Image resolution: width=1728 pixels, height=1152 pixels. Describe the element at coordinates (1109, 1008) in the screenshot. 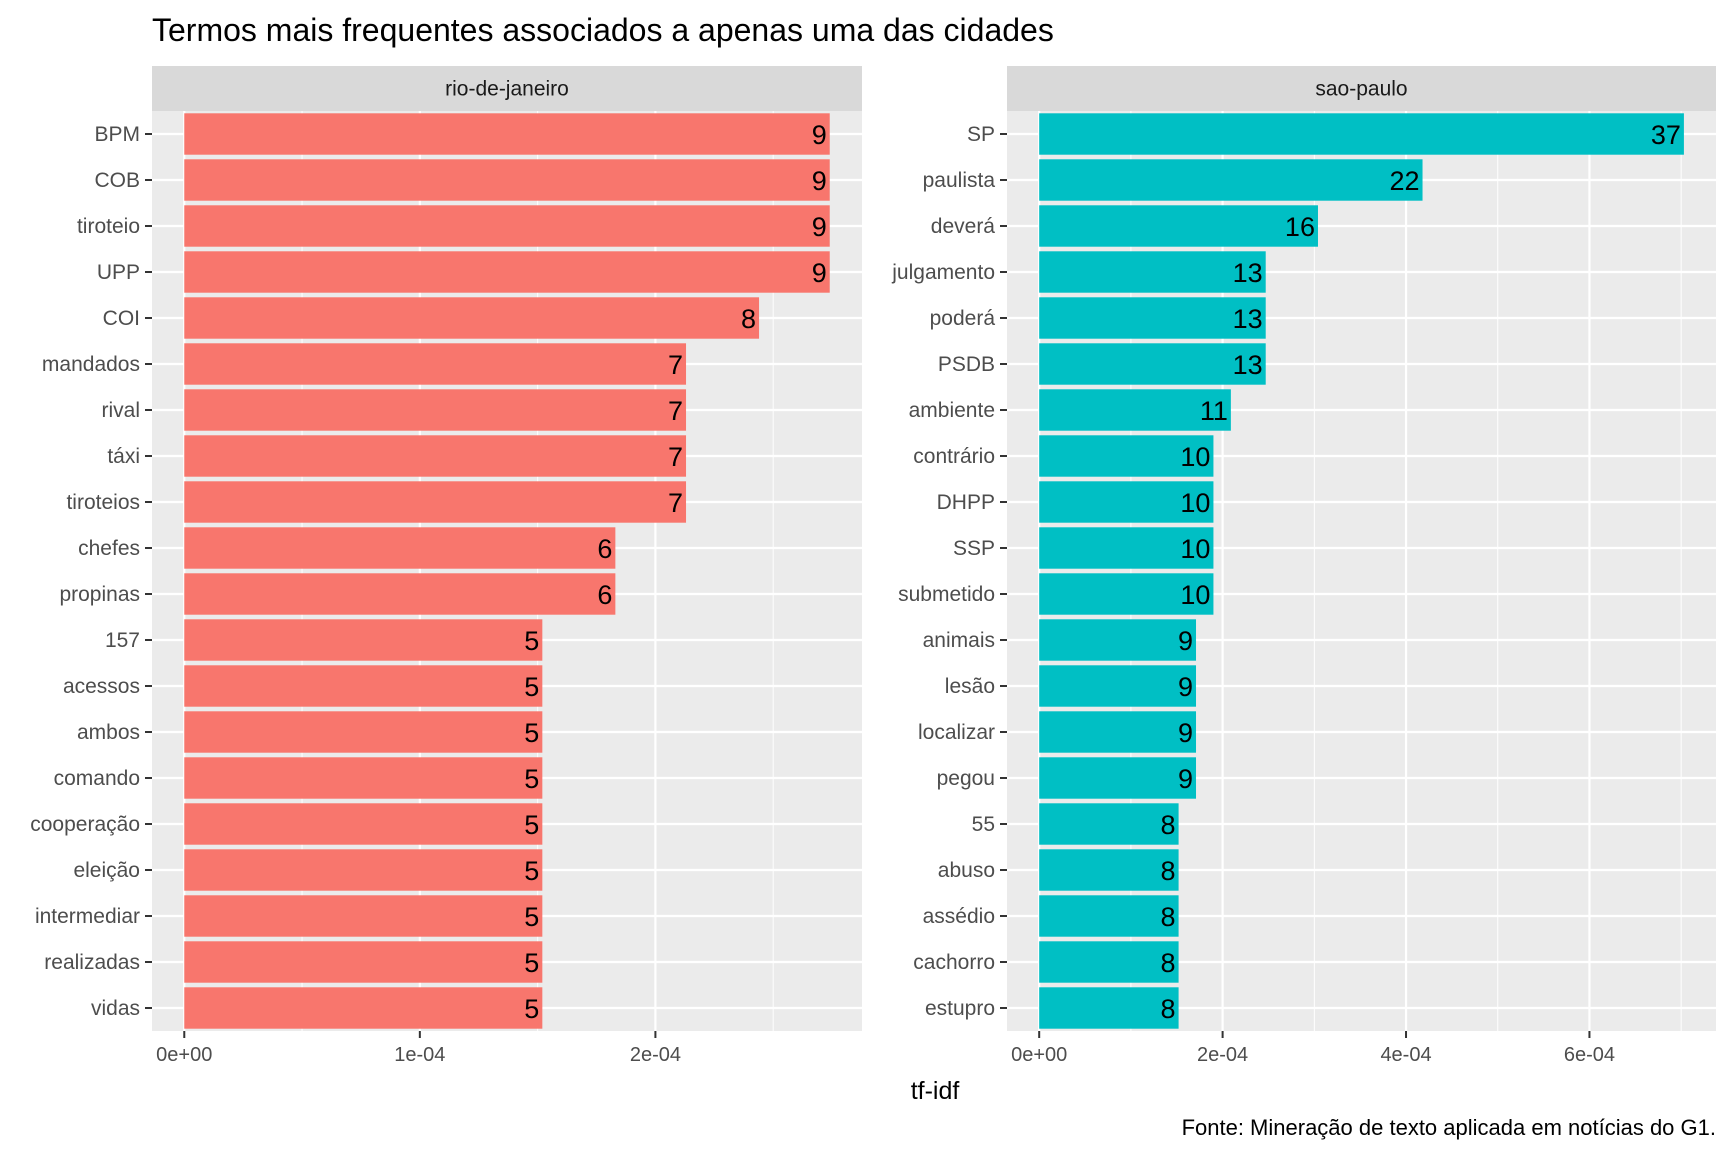

I see `bar-estupro` at that location.